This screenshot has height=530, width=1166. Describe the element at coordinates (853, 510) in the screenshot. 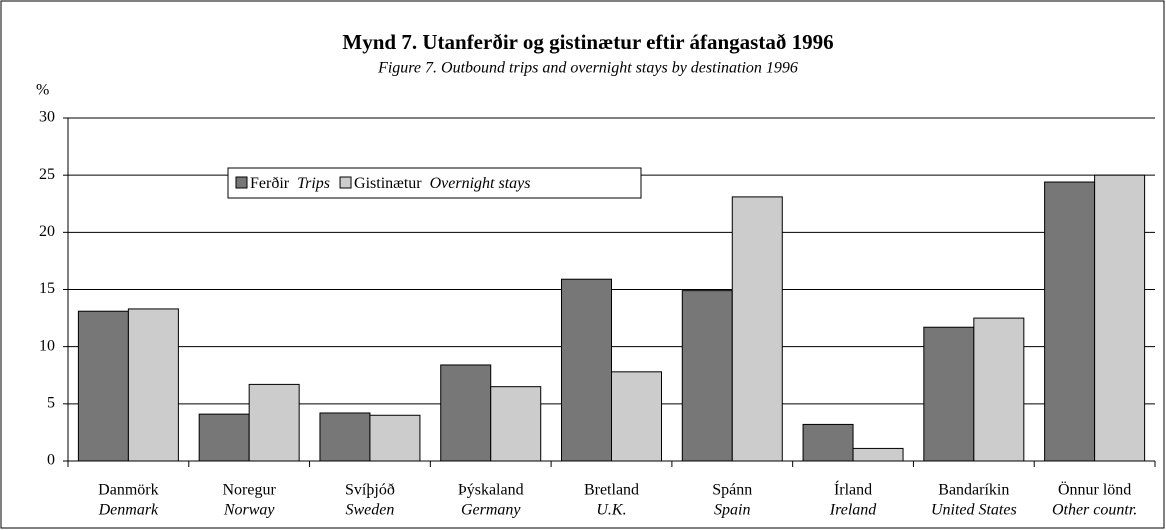

I see `x-tick-label-en: Ireland` at that location.